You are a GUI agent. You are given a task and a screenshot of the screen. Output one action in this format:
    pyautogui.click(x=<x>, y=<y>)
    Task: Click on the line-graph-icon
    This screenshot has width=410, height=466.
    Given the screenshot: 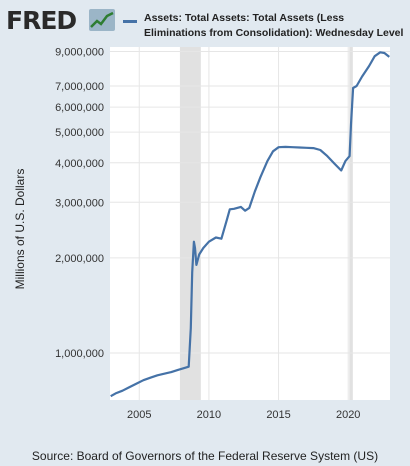 What is the action you would take?
    pyautogui.click(x=102, y=20)
    